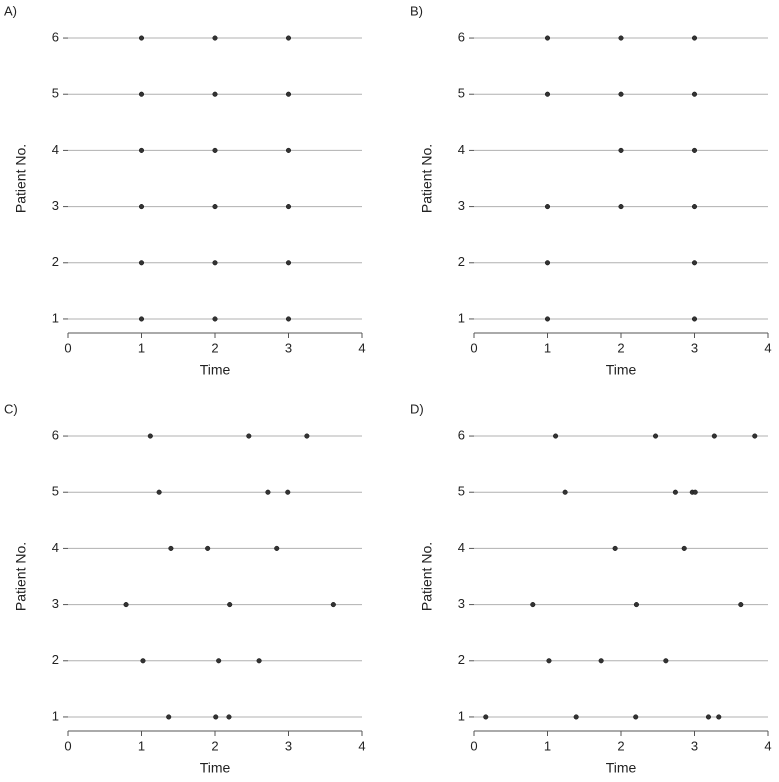 The image size is (779, 782). I want to click on panel-label: C), so click(11, 408).